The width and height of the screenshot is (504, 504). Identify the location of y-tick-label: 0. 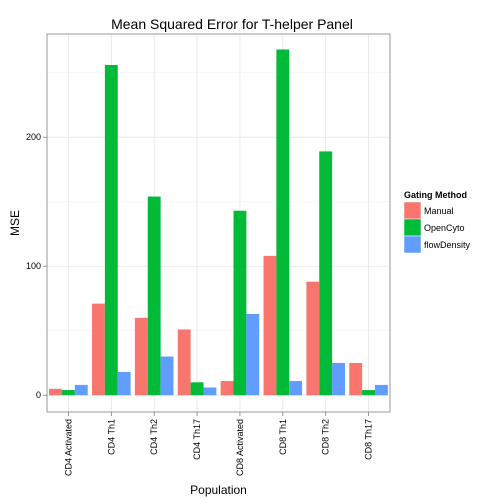
(38, 395).